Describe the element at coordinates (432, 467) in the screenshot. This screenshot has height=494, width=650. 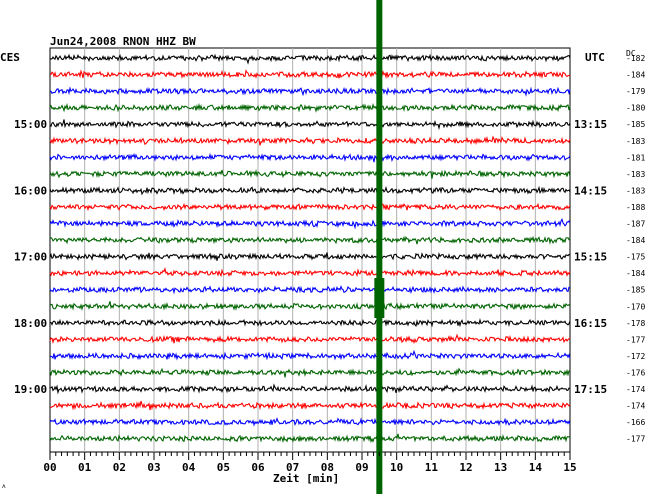
I see `x-tick-label: 11` at that location.